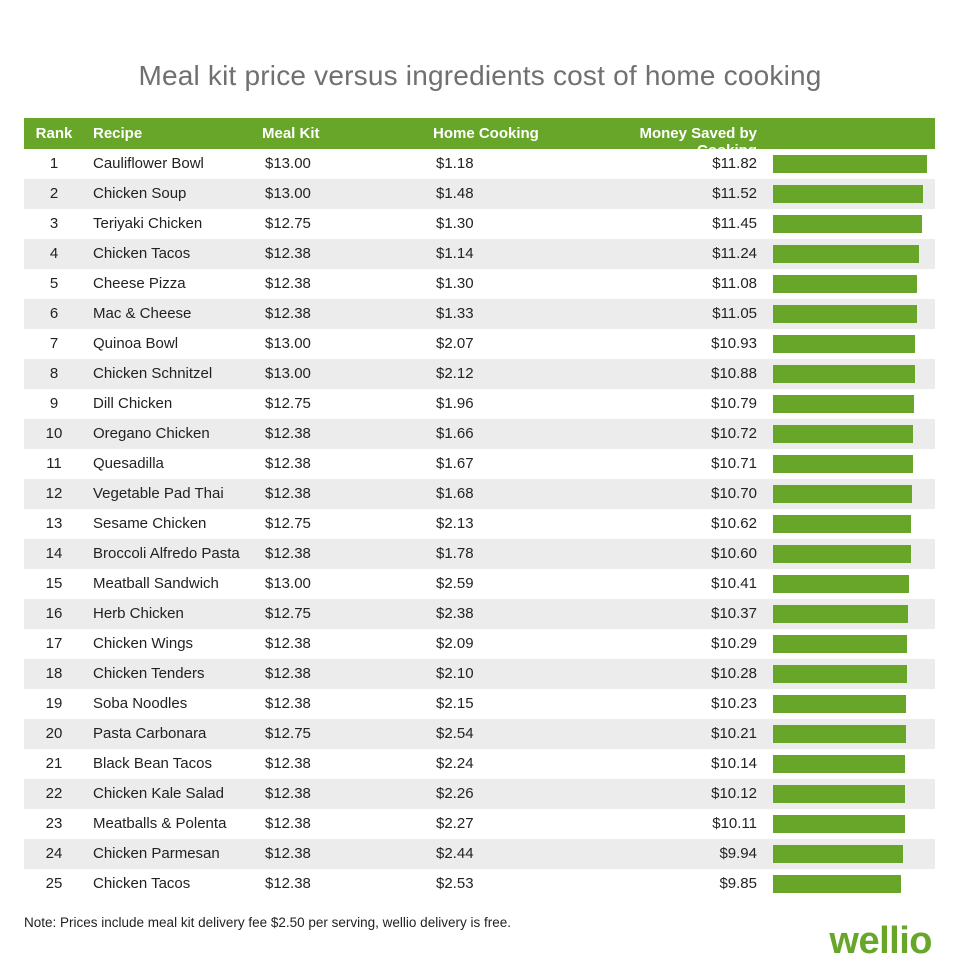 The width and height of the screenshot is (960, 975). What do you see at coordinates (455, 403) in the screenshot?
I see `home-cooking-cell: $1.96` at bounding box center [455, 403].